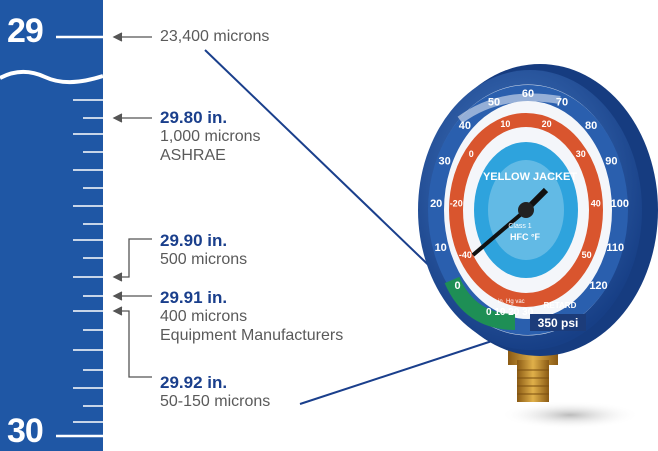 The image size is (658, 451). What do you see at coordinates (525, 189) in the screenshot?
I see `red-scale-numbers: -40 -20 0 10 20 30 40 50` at bounding box center [525, 189].